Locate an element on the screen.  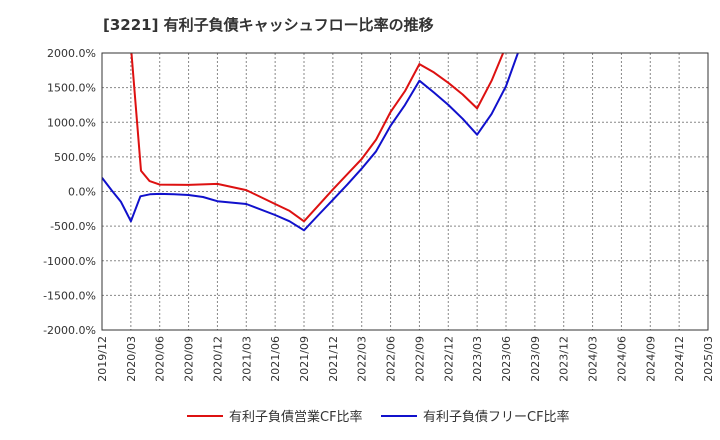
legend-item-2: 有利子負債フリーCF比率 is located at coordinates (475, 417).